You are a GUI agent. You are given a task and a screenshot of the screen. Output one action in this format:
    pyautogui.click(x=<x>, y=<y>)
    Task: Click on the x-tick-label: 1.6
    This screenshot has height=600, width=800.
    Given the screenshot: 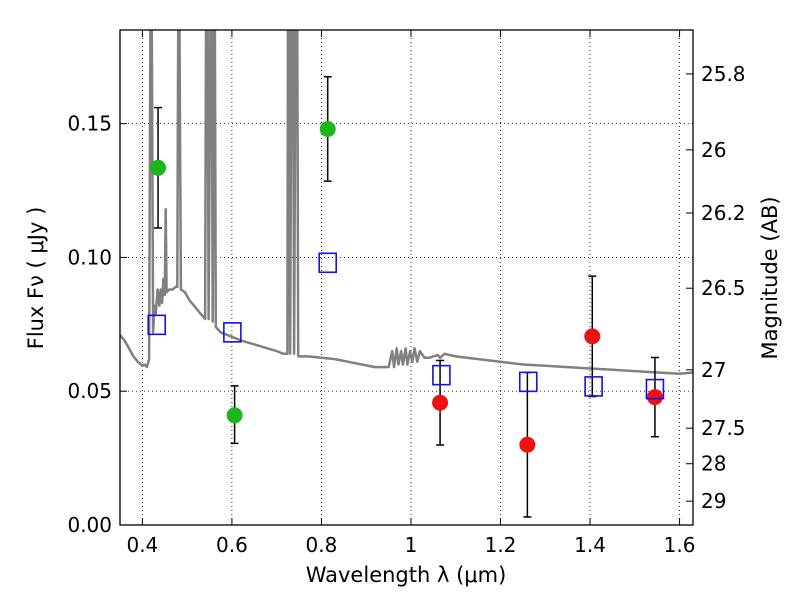 What is the action you would take?
    pyautogui.click(x=680, y=545)
    